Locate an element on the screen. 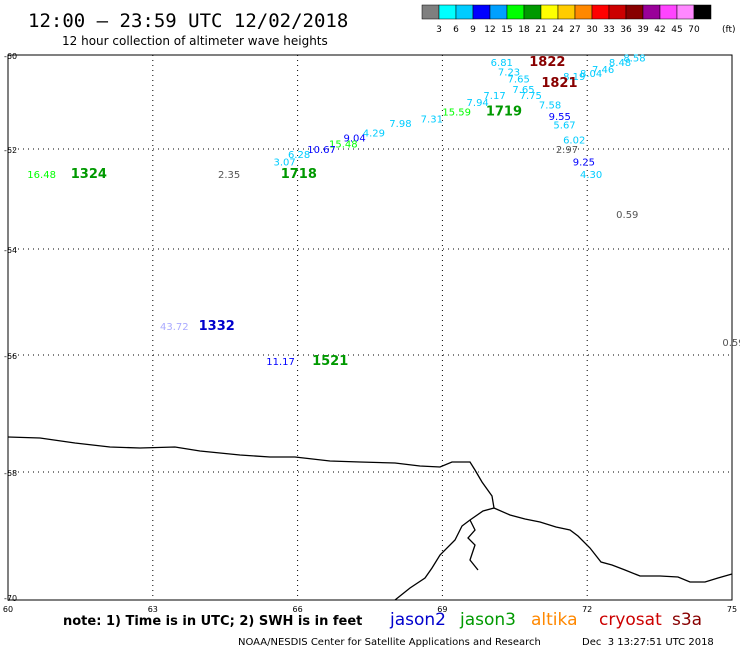  footer-timestamp: Dec 3 13:27:51 UTC 2018 is located at coordinates (648, 642).